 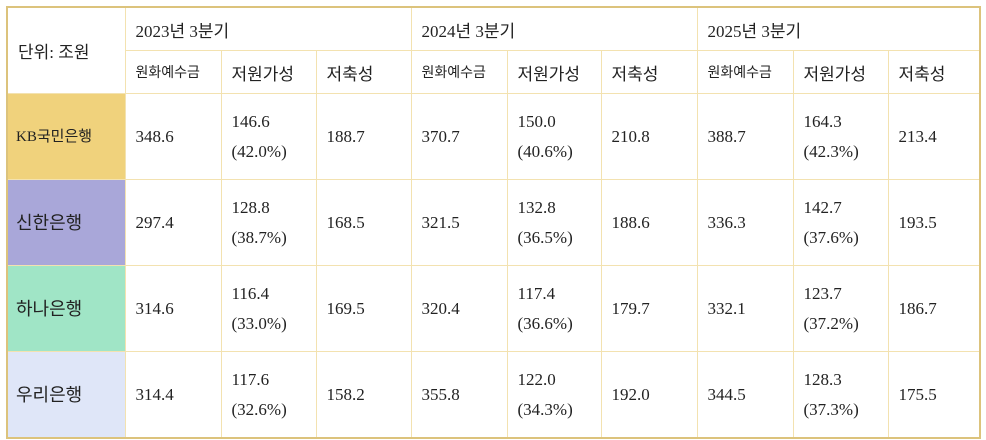 What do you see at coordinates (745, 222) in the screenshot?
I see `deposit-value: 336.3` at bounding box center [745, 222].